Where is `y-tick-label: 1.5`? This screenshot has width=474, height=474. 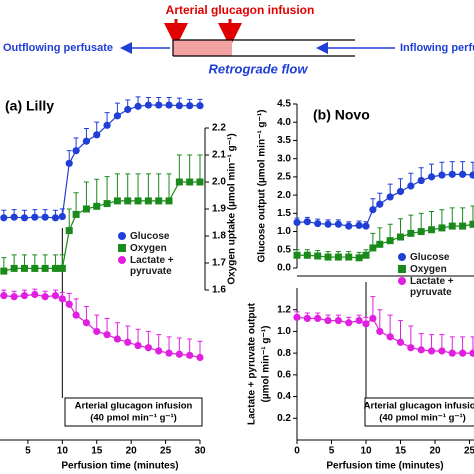 y-tick-label: 1.5 is located at coordinates (284, 213).